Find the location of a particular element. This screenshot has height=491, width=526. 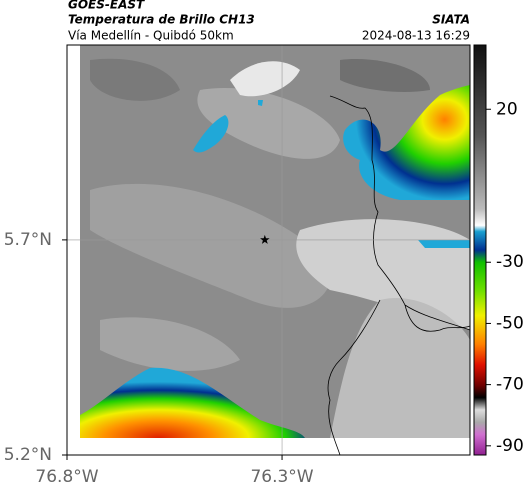

colorbar-tick-label: -90 is located at coordinates (510, 446).